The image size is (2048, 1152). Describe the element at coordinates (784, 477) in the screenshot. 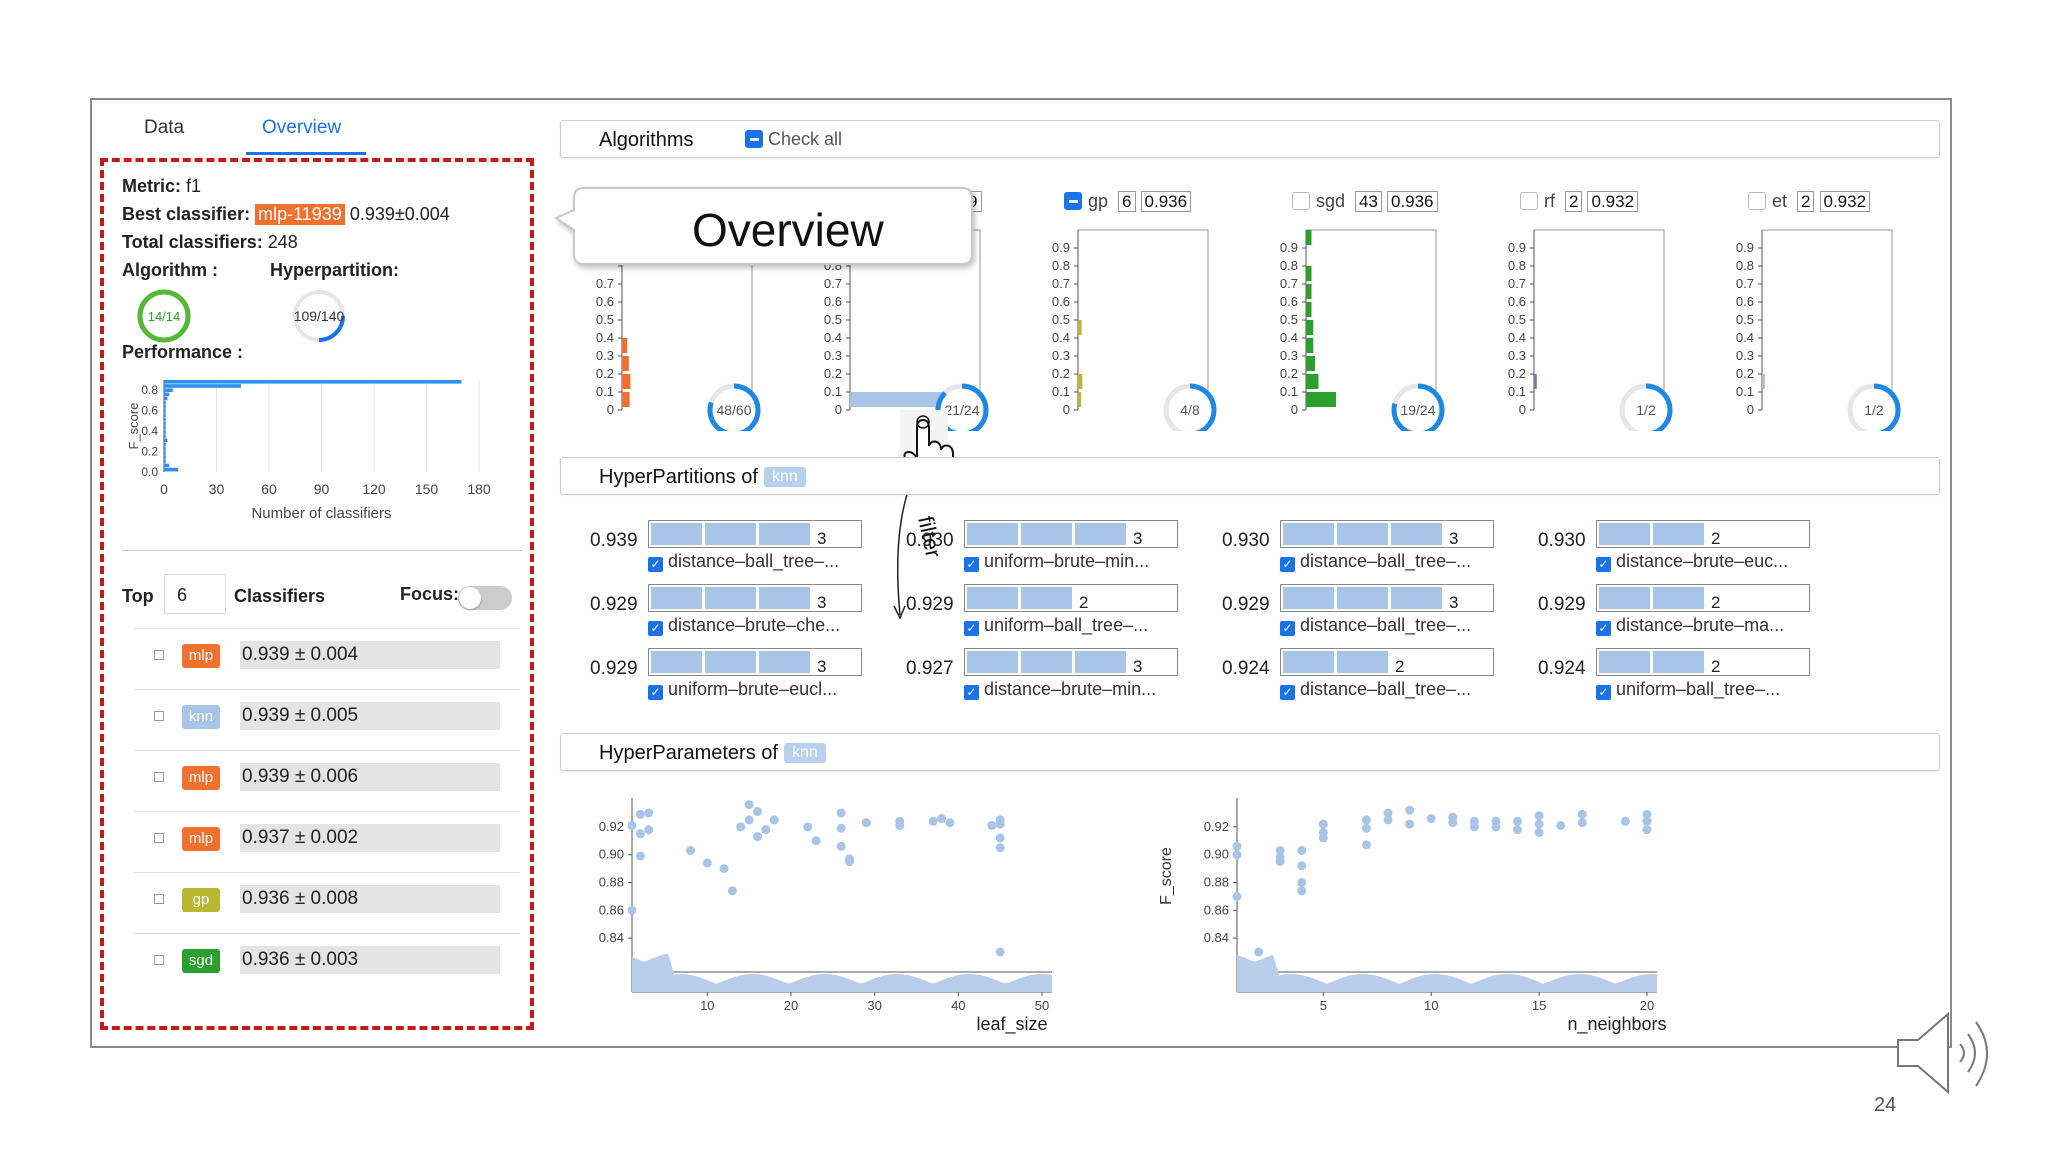

I see `hyperpartitions-algo-badge: knn` at that location.